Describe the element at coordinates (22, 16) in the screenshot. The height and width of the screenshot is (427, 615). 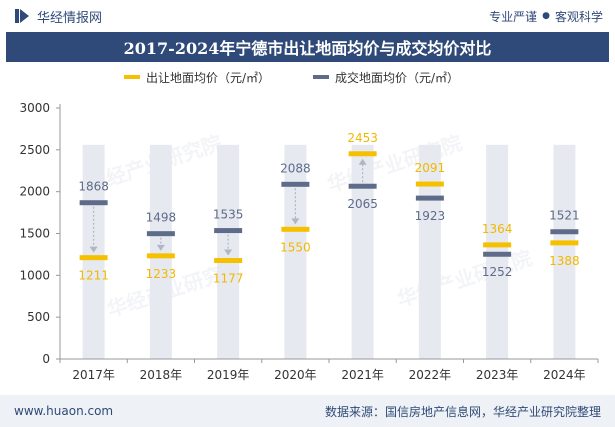
I see `brand-logo-icon` at that location.